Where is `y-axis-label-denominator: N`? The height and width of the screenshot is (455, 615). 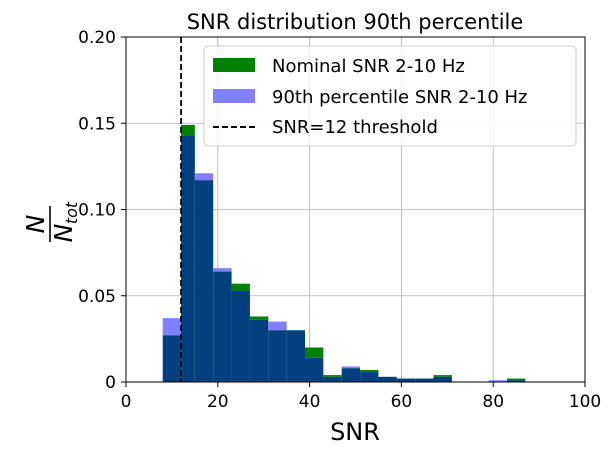 y-axis-label-denominator: N is located at coordinates (63, 232).